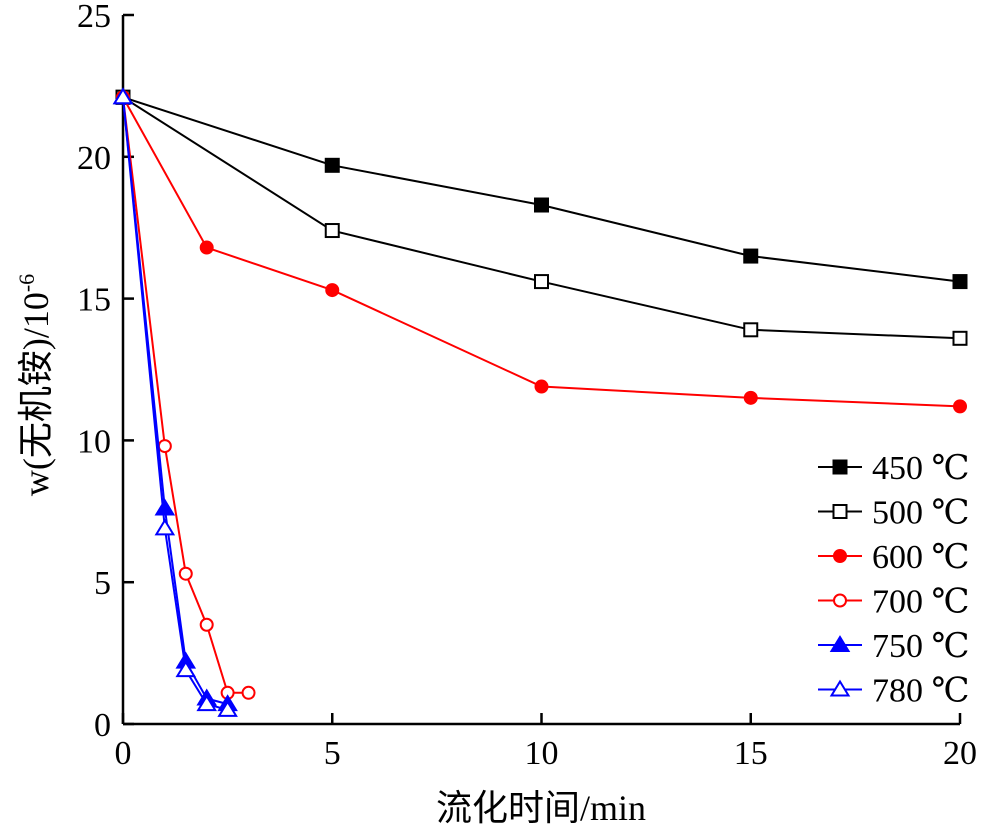 The height and width of the screenshot is (833, 1000). What do you see at coordinates (36, 394) in the screenshot?
I see `y-axis-title-main: w(无机铵)/10` at bounding box center [36, 394].